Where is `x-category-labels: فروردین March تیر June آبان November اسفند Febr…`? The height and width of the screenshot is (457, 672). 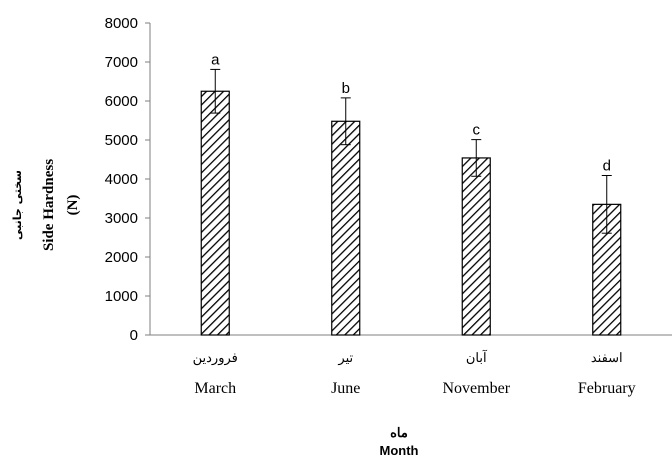
x-category-labels: فروردین March تیر June آبان November اسفند Febr… is located at coordinates (414, 373).